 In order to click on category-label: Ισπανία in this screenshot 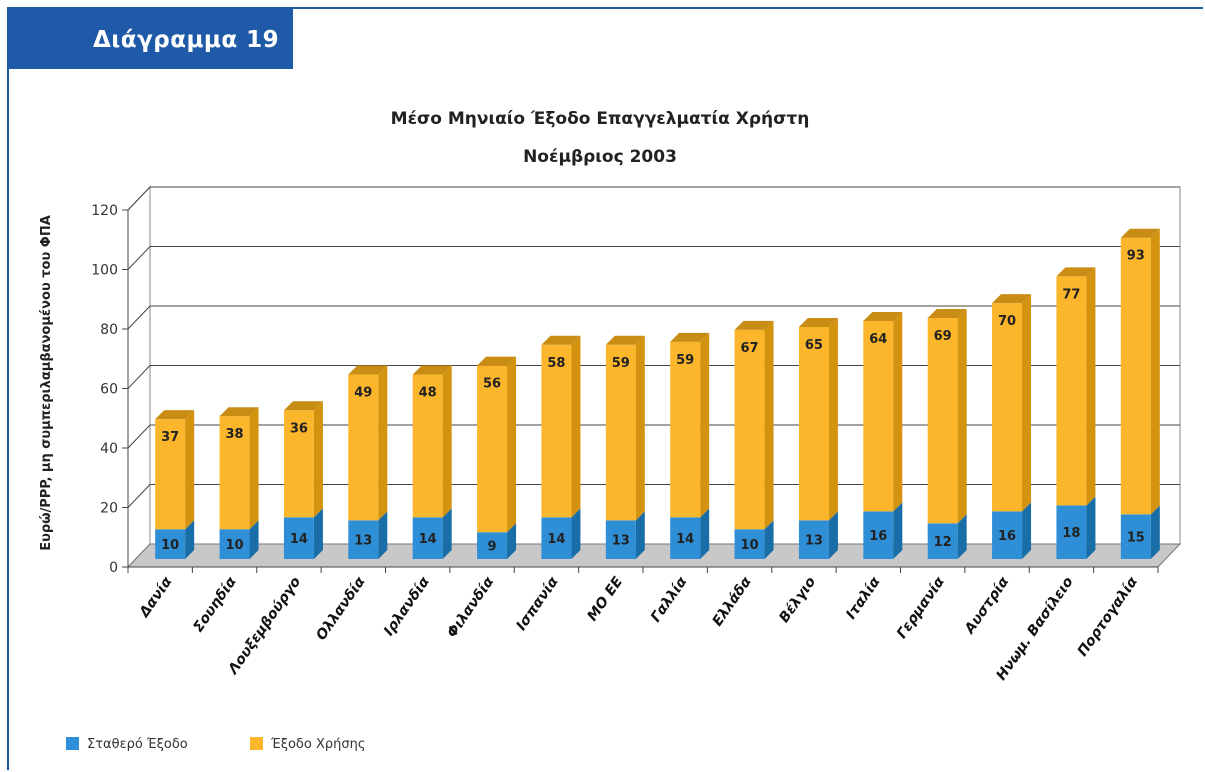, I will do `click(537, 604)`.